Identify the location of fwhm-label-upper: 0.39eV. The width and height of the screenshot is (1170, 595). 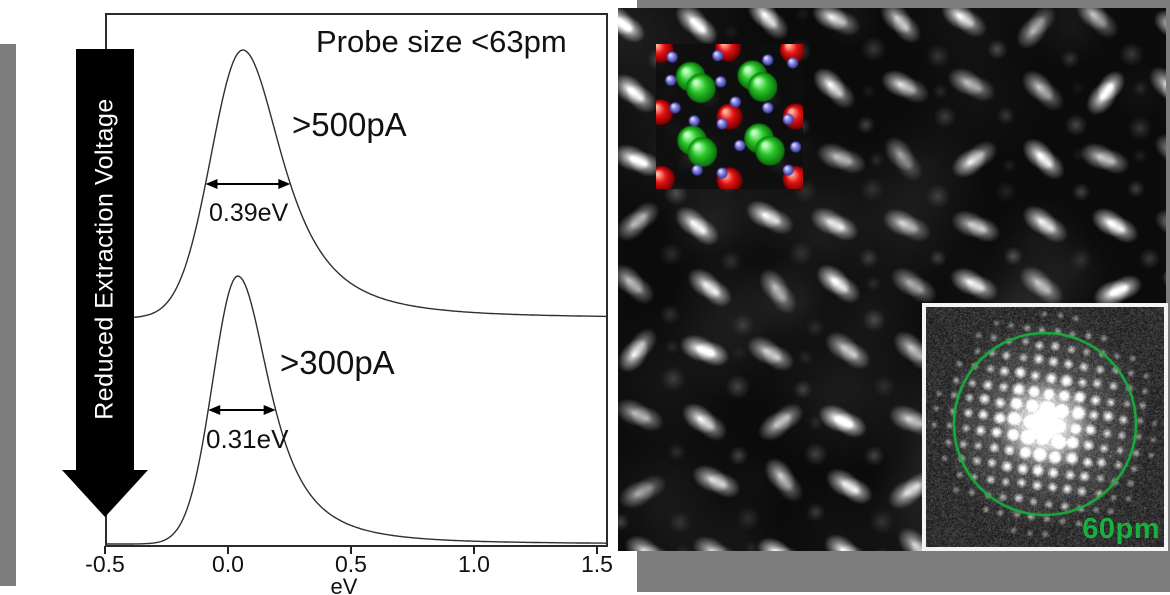
(249, 213).